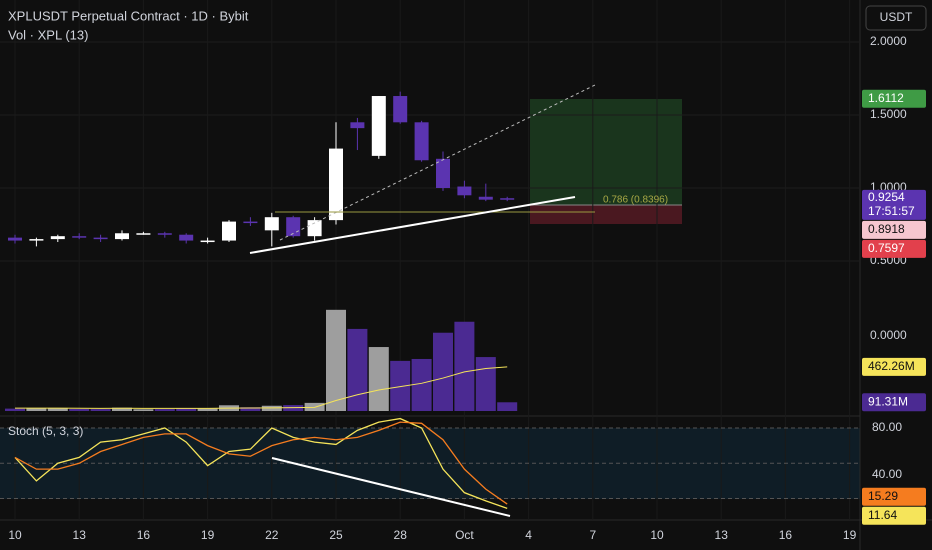 This screenshot has height=550, width=932. What do you see at coordinates (883, 496) in the screenshot?
I see `price-tag-label: 15.29` at bounding box center [883, 496].